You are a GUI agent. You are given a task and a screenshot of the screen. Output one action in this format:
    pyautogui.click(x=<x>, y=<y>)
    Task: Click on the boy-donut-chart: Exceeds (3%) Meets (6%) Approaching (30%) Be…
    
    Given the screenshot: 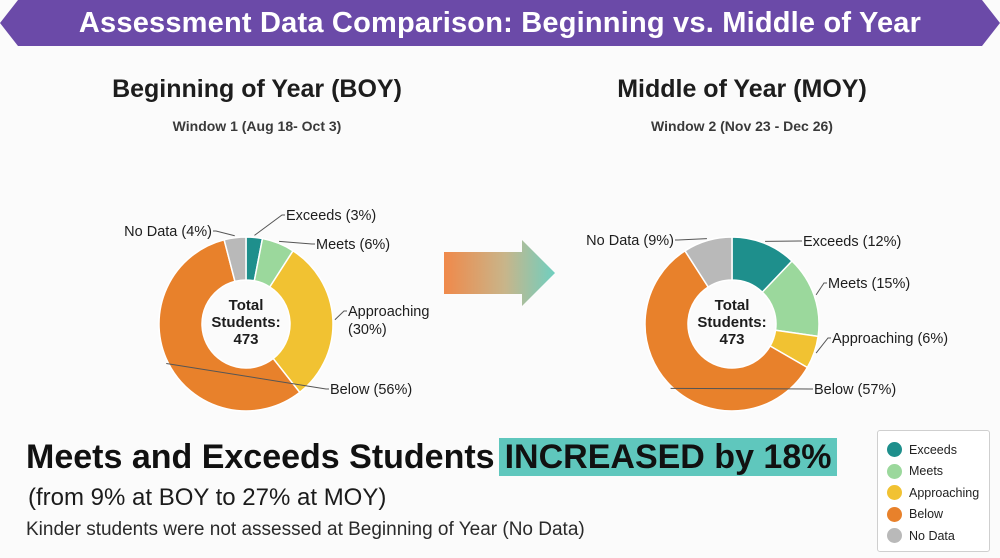 What is the action you would take?
    pyautogui.click(x=276, y=310)
    